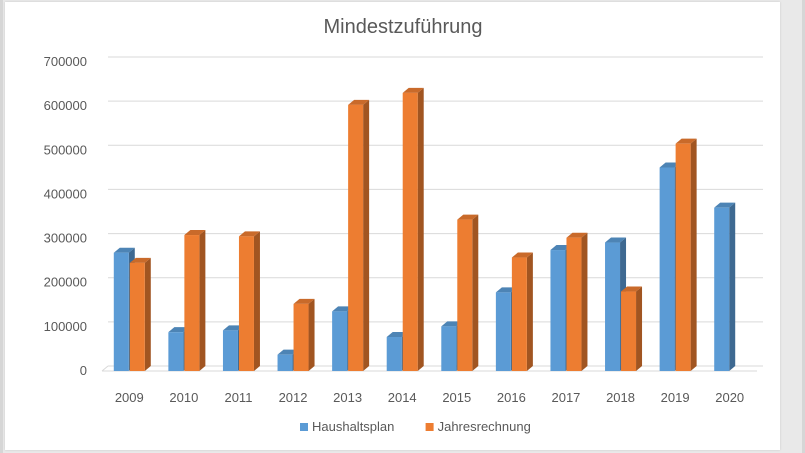  Describe the element at coordinates (105, 368) in the screenshot. I see `floor-edge` at that location.